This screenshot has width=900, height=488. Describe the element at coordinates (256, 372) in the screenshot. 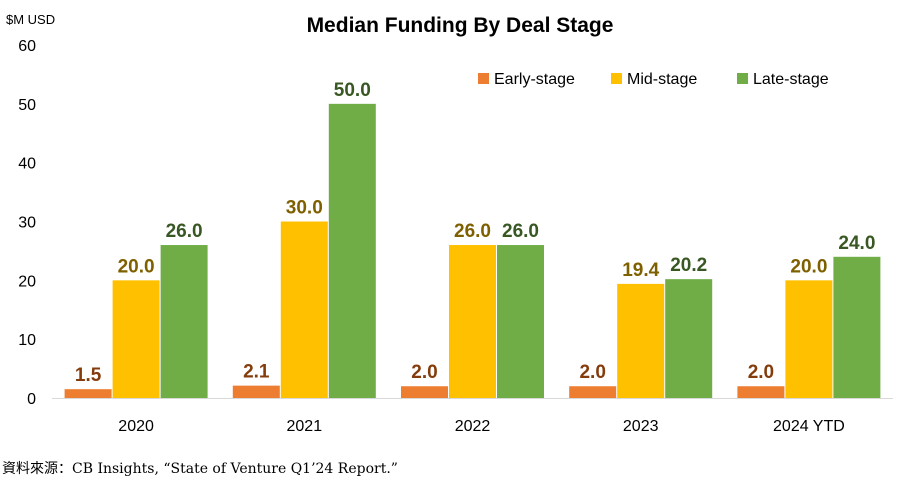

I see `data-label: 2.1` at that location.